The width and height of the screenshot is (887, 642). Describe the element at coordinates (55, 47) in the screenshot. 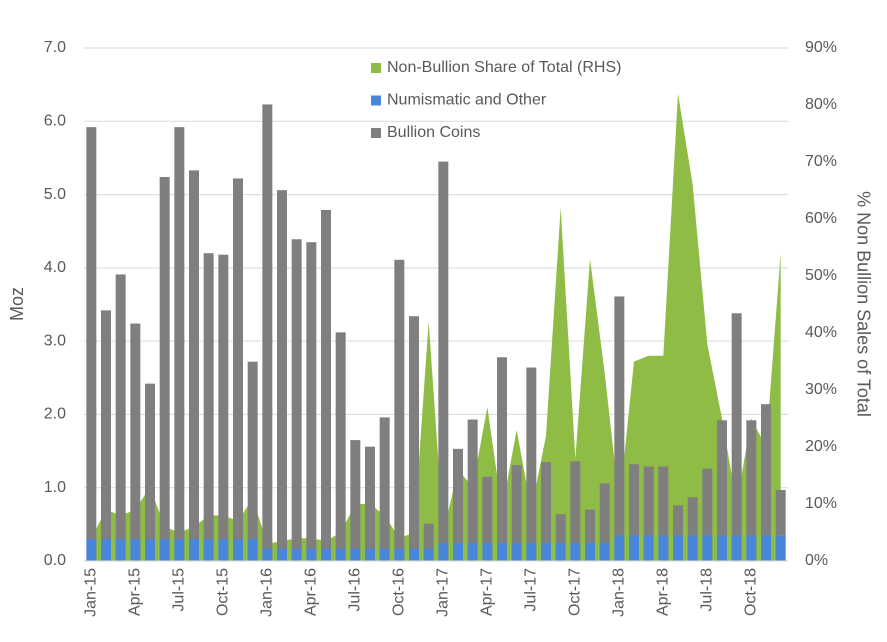

I see `y-tick-label: 7.0` at that location.